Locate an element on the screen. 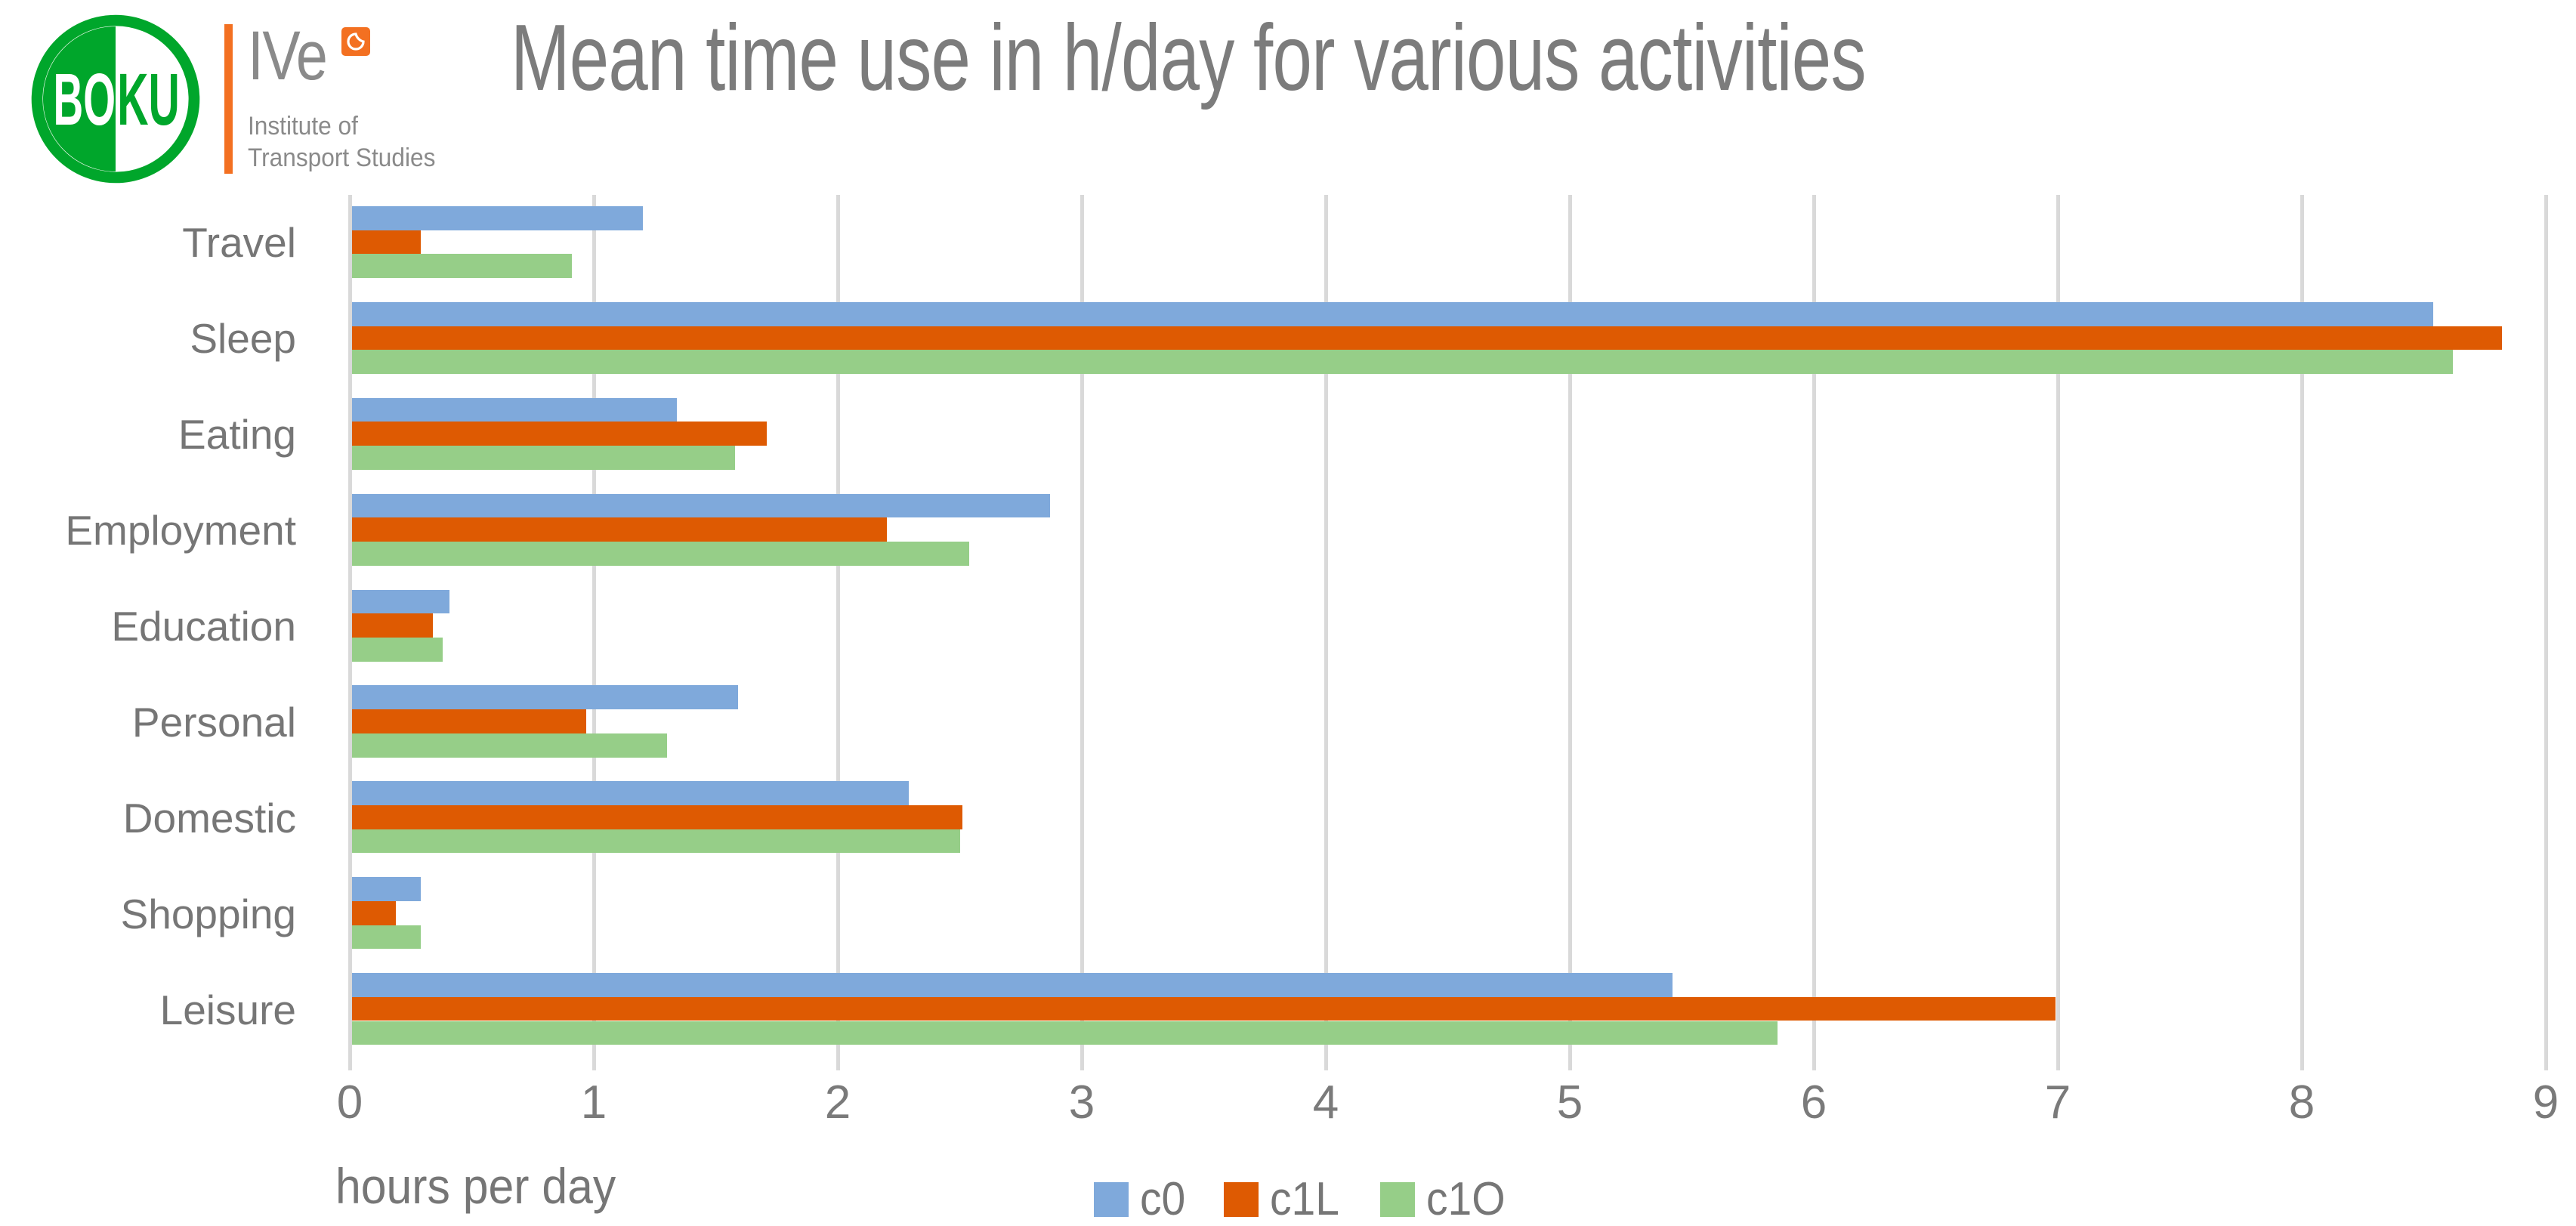 Image resolution: width=2576 pixels, height=1226 pixels. bar-c0-travel is located at coordinates (497, 218).